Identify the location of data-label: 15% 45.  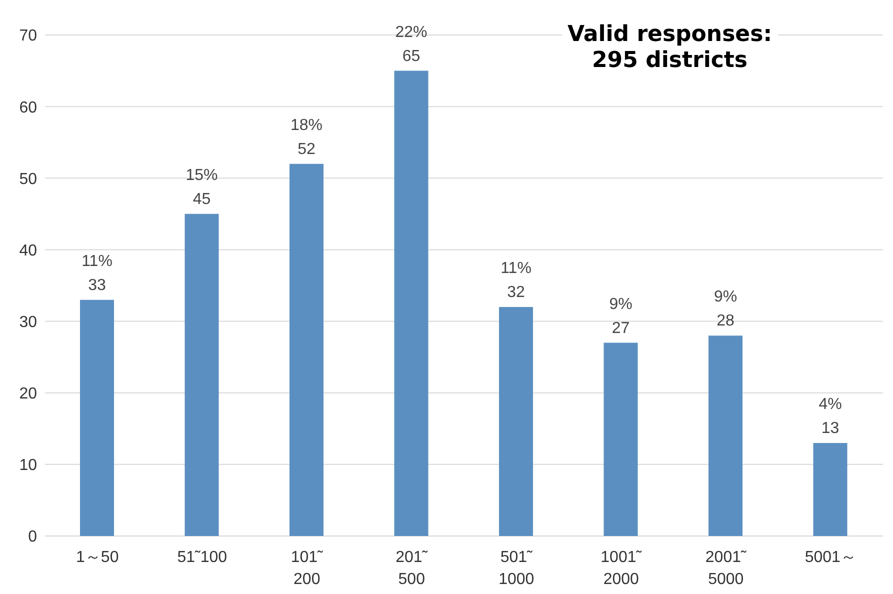
(202, 187).